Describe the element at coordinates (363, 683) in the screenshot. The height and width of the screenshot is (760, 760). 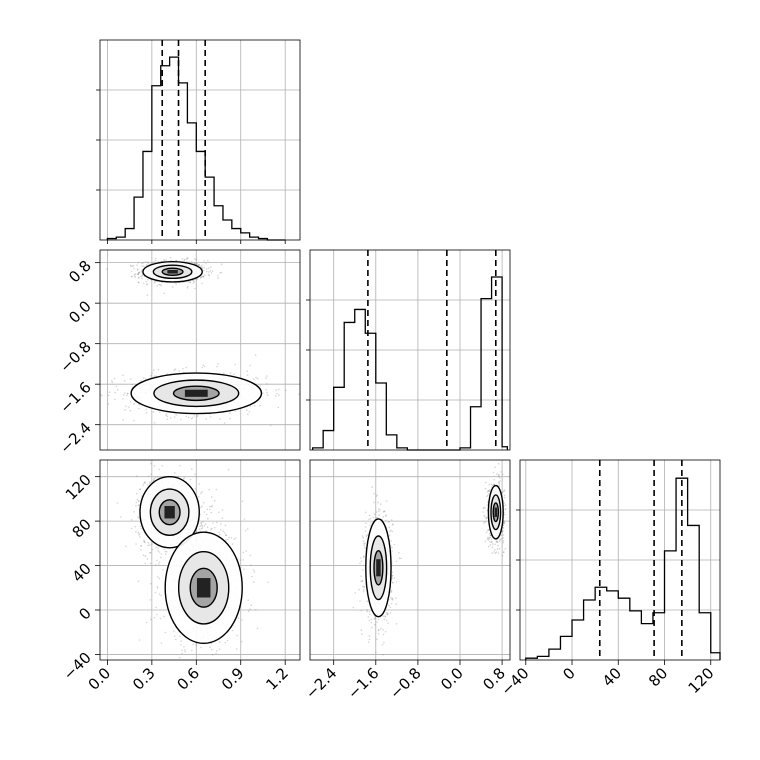
I see `param2-xtick-label-1: −1.6` at that location.